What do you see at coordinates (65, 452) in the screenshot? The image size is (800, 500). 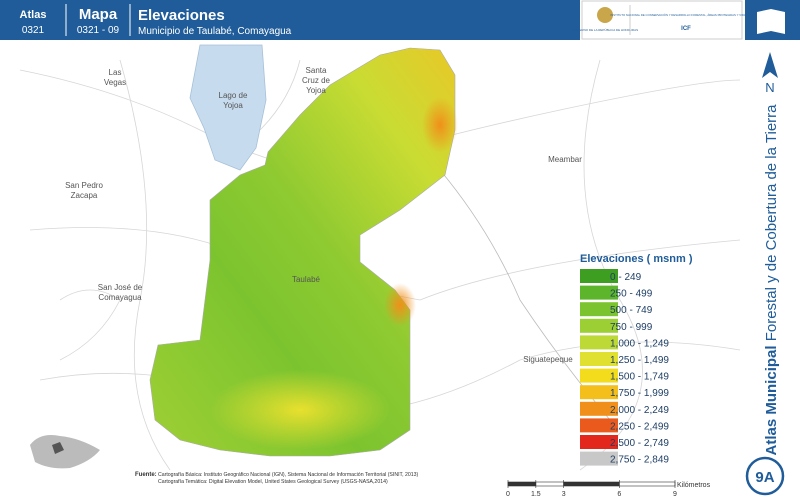 I see `locator-map` at bounding box center [65, 452].